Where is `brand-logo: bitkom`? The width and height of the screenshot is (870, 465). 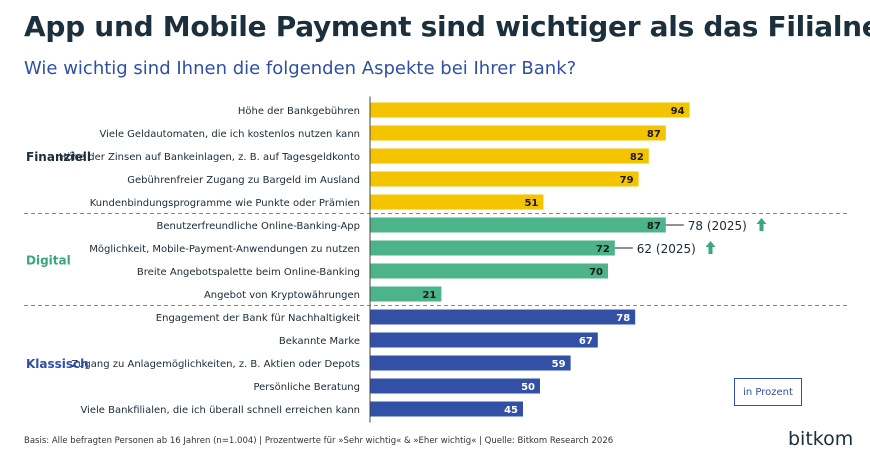
brand-logo: bitkom is located at coordinates (821, 439).